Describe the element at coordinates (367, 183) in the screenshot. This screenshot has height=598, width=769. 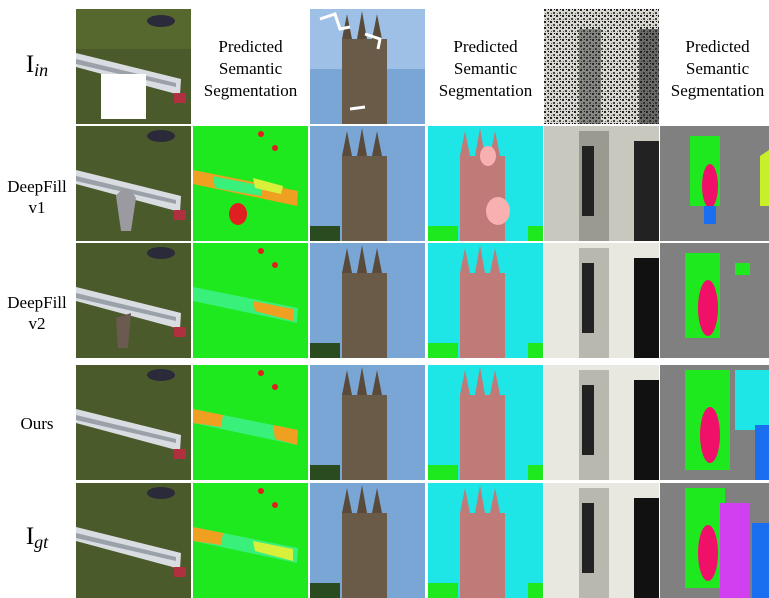
I see `deepfill-v1-output-tower` at that location.